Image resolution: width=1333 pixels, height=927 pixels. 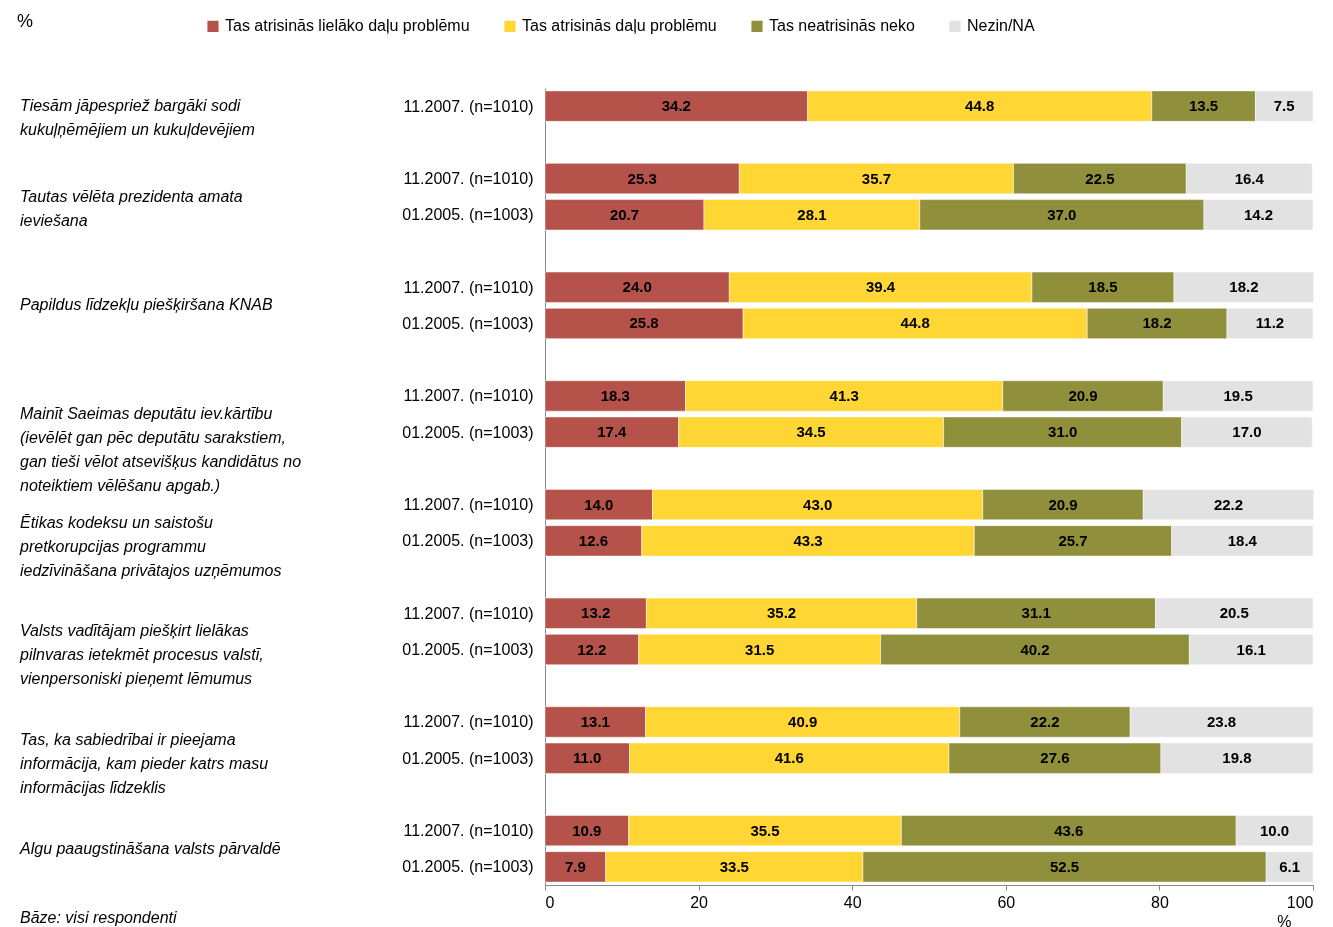 I want to click on data-label: 43.3, so click(x=808, y=540).